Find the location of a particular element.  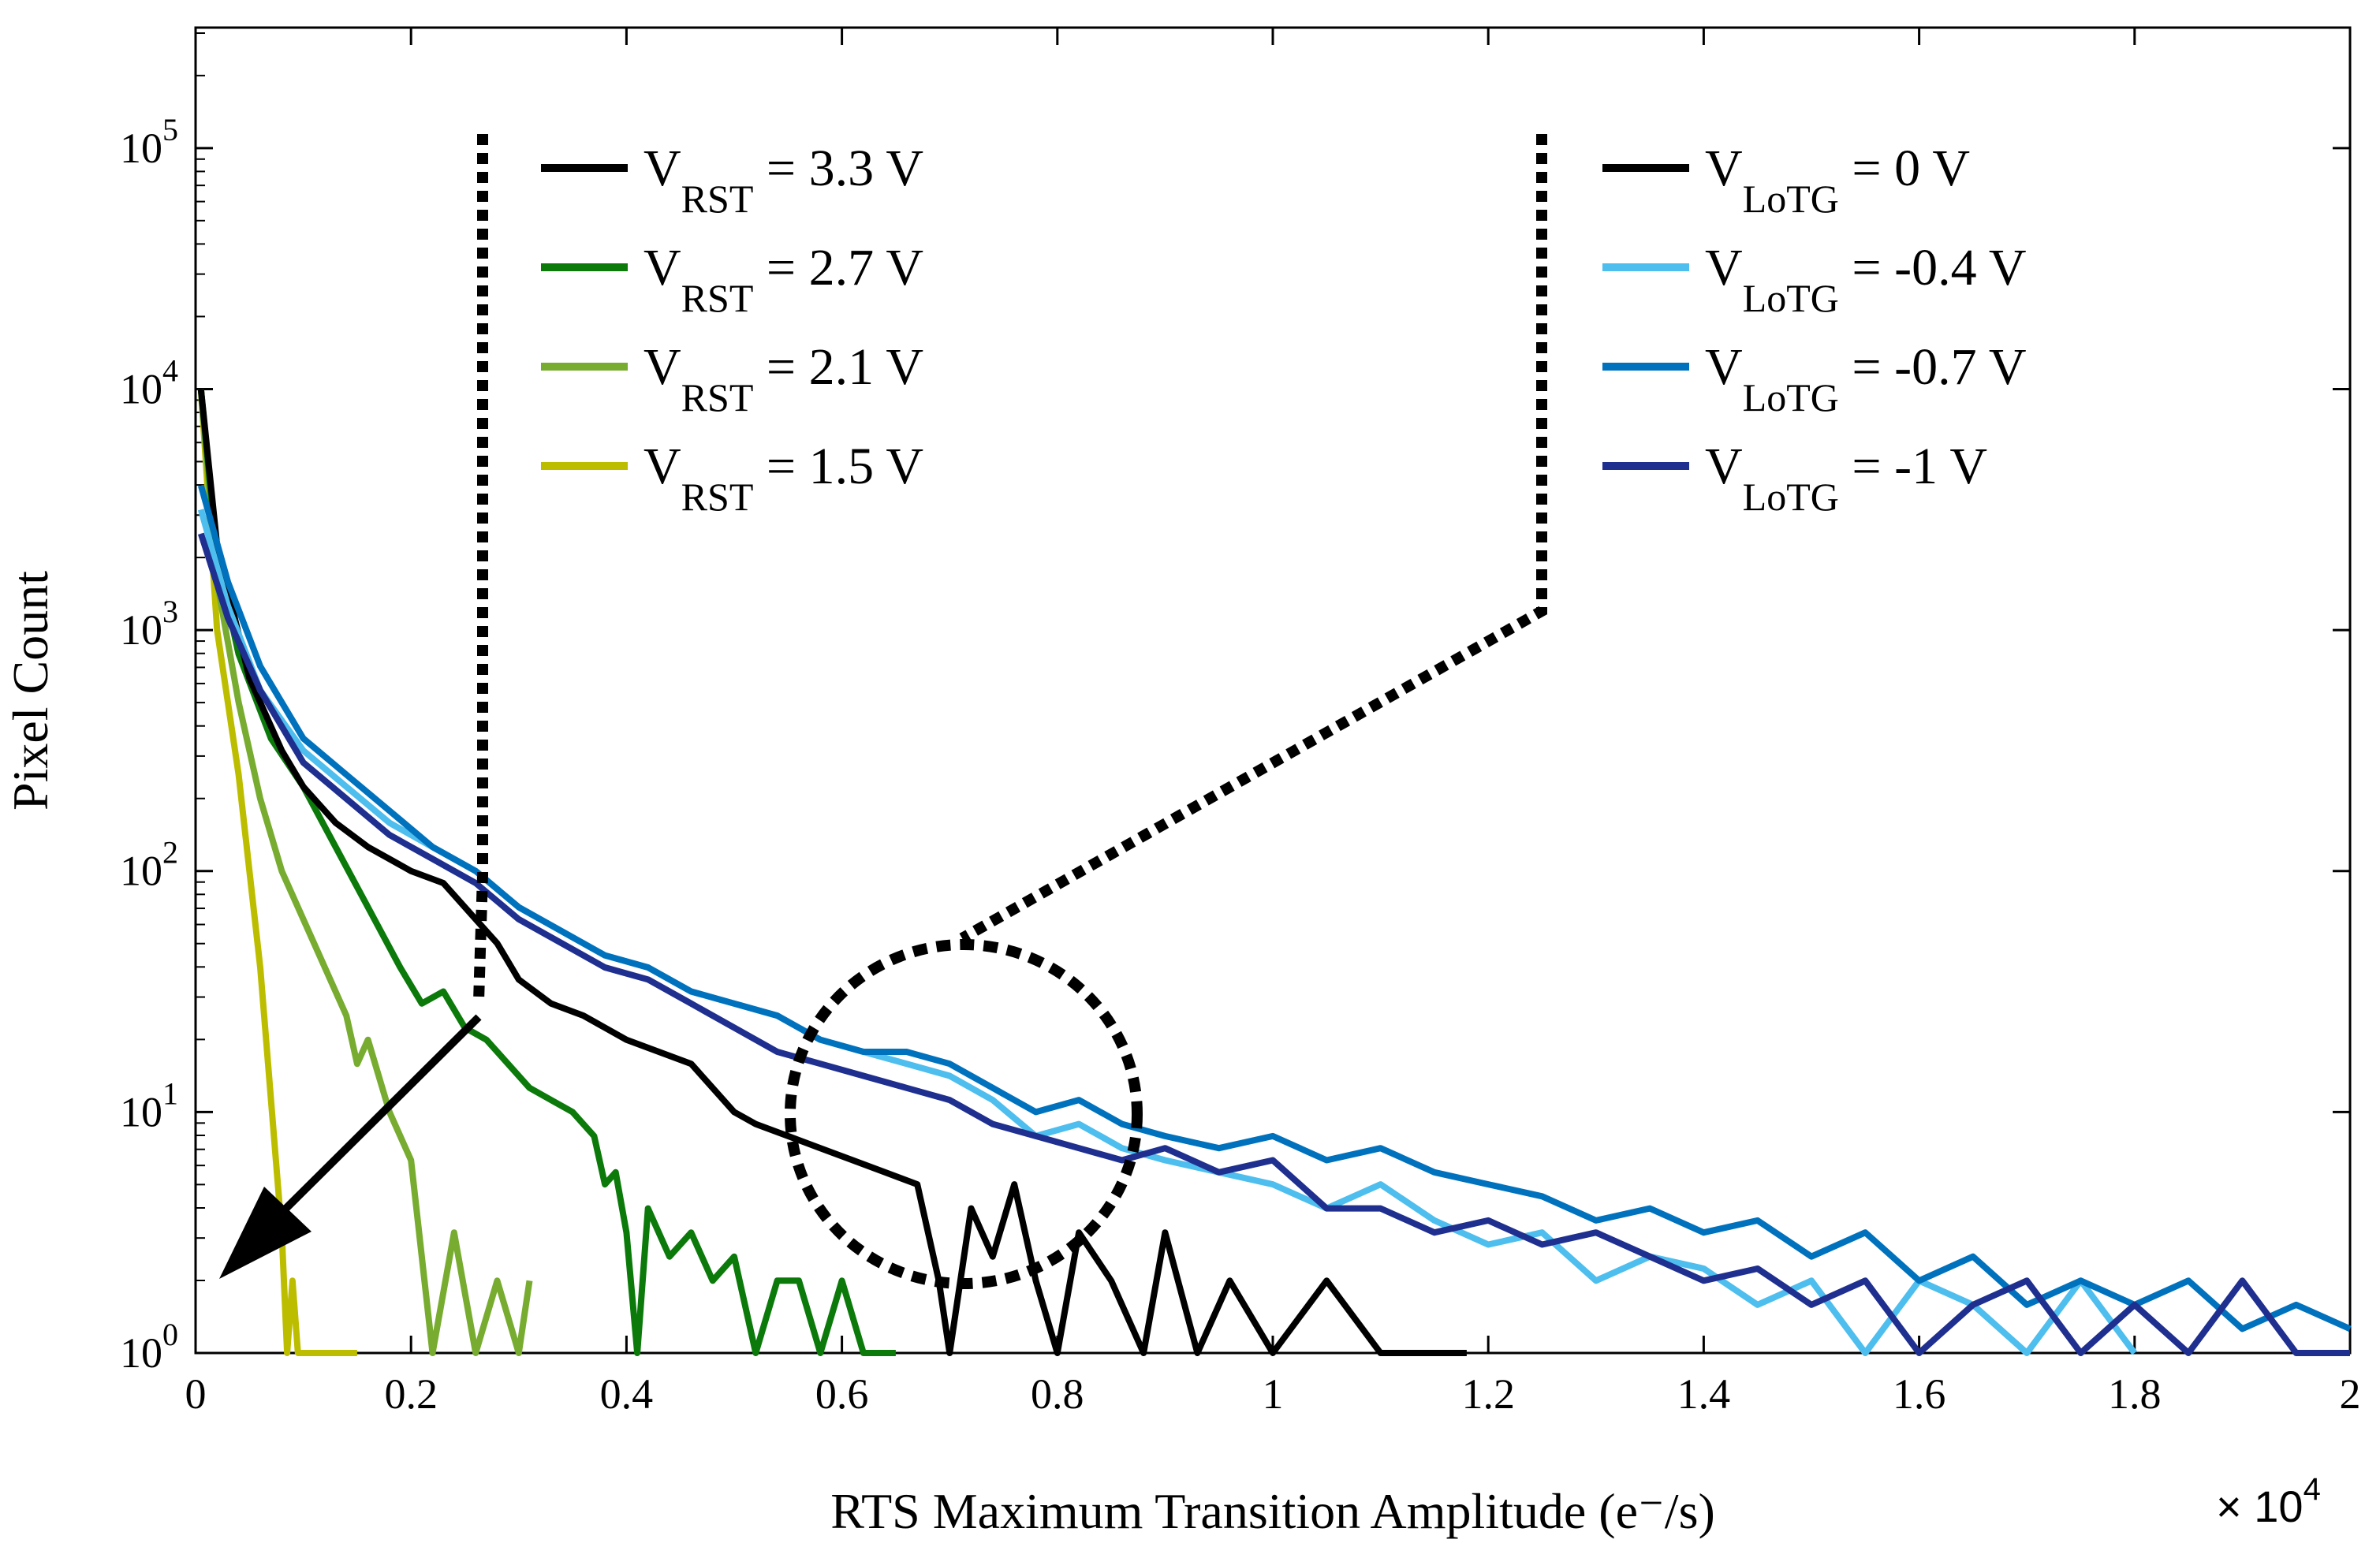

y-tick-label: 10³ is located at coordinates (149, 624).